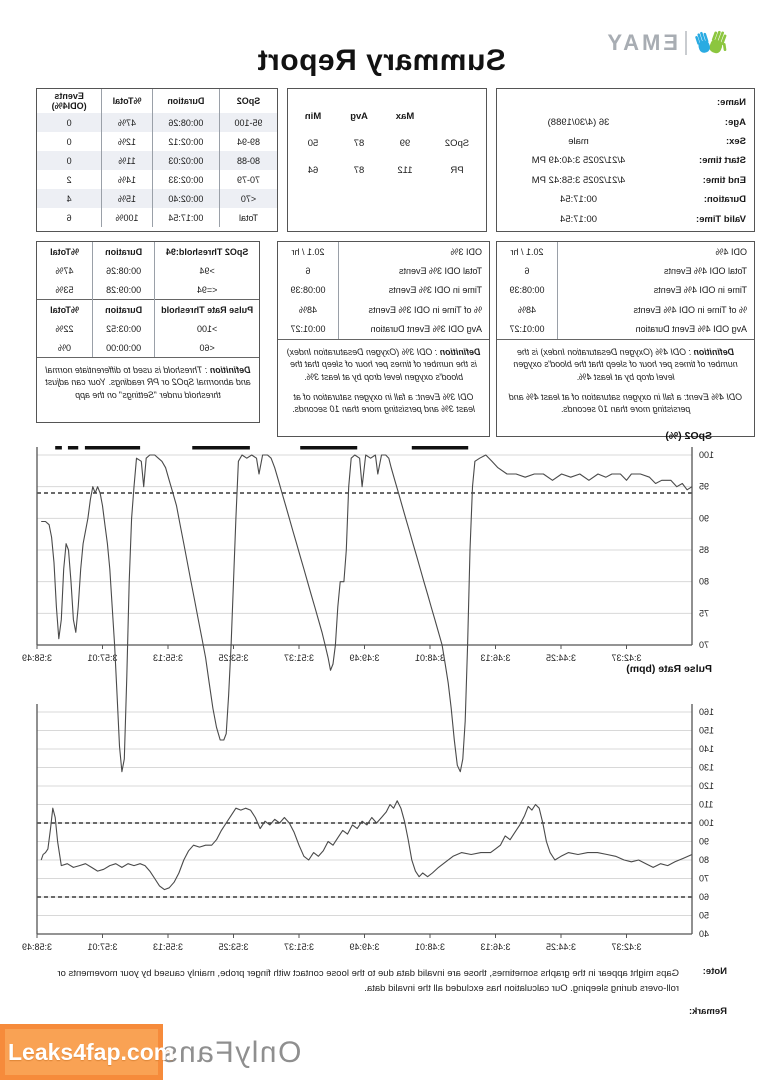 Image resolution: width=763 pixels, height=1080 pixels. Describe the element at coordinates (706, 805) in the screenshot. I see `y-tick-label: 110` at that location.